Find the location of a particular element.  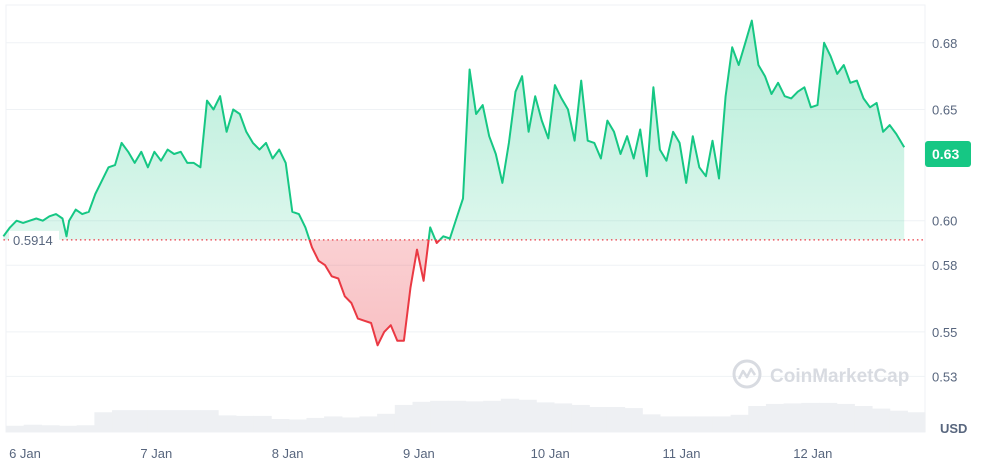

current-price-badge: 0.63 is located at coordinates (948, 154).